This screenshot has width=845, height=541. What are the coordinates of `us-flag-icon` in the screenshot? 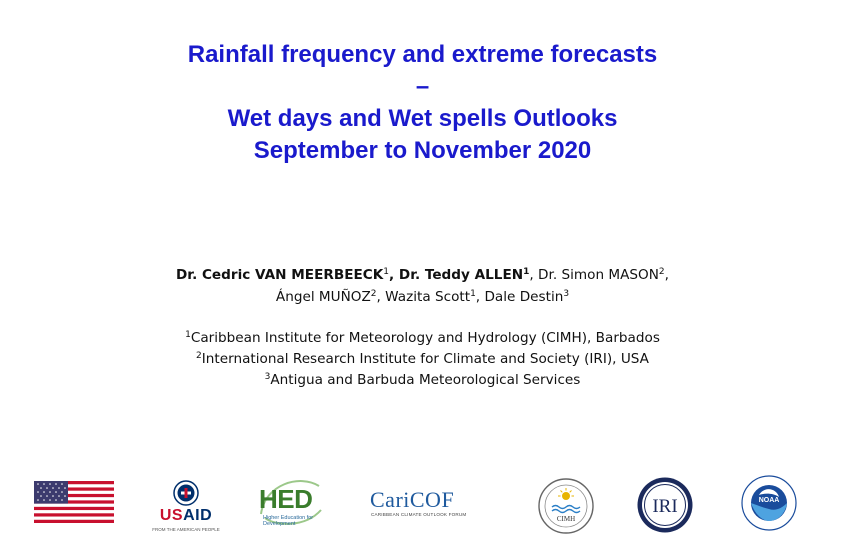 It's located at (74, 502).